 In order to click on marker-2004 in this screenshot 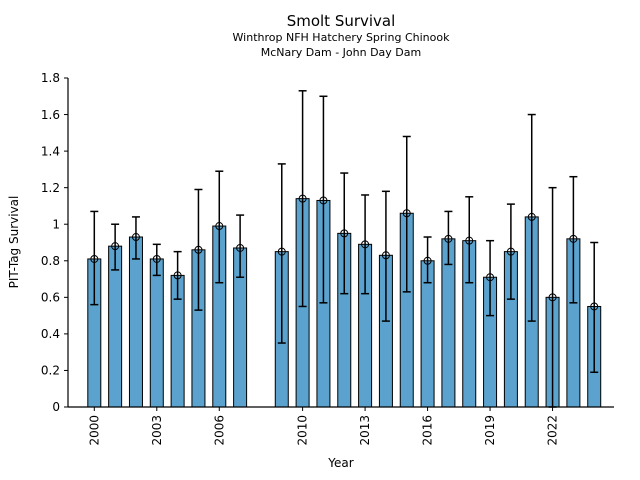, I will do `click(177, 275)`.